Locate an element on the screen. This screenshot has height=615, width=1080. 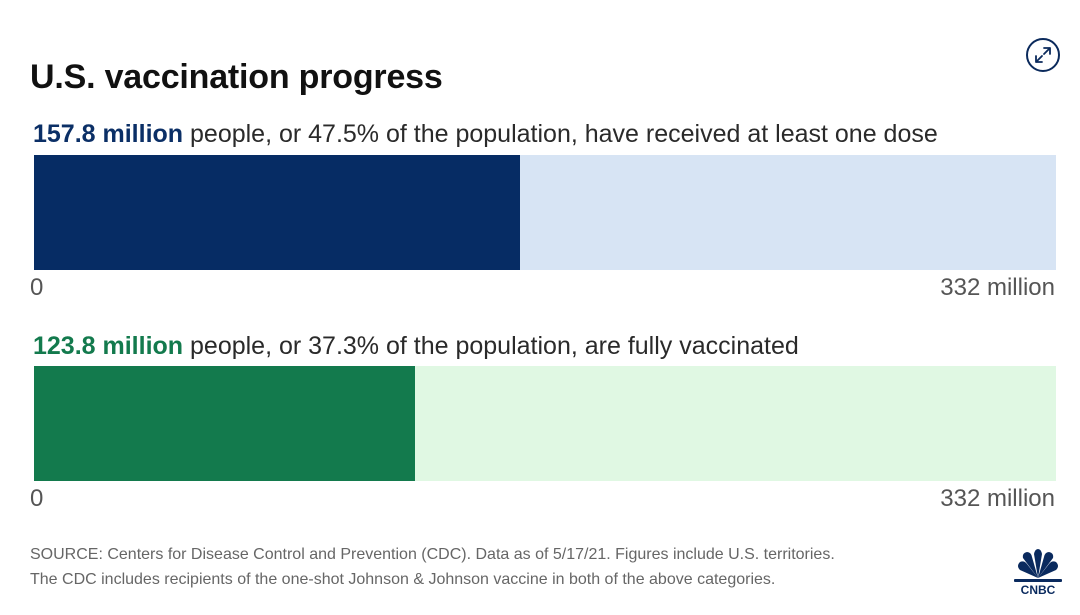
dose-axis-max: 332 million is located at coordinates (997, 287).